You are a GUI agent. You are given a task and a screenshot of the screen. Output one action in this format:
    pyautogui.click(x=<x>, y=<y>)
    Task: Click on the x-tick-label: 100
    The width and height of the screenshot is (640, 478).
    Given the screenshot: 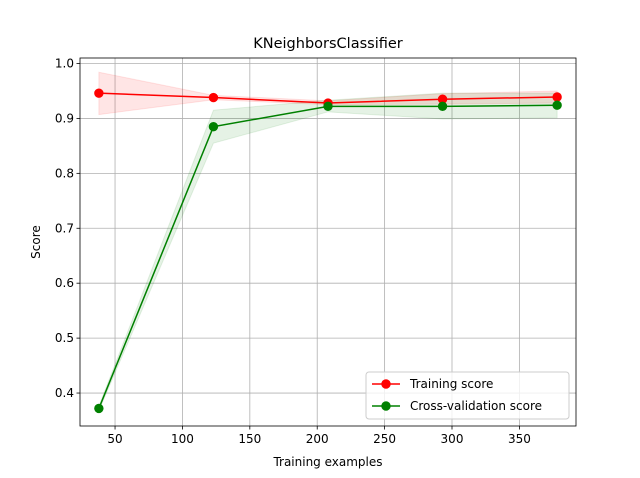 What is the action you would take?
    pyautogui.click(x=182, y=439)
    